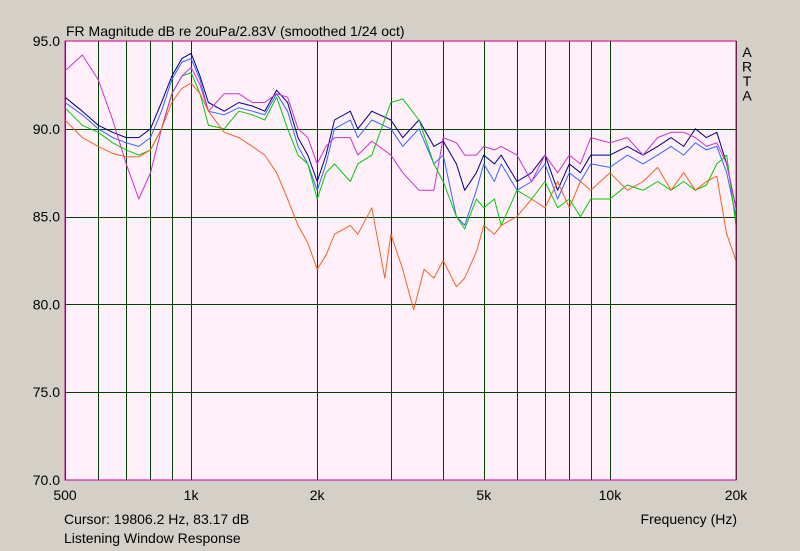  Describe the element at coordinates (46, 129) in the screenshot. I see `y-tick-label: 90.0` at that location.